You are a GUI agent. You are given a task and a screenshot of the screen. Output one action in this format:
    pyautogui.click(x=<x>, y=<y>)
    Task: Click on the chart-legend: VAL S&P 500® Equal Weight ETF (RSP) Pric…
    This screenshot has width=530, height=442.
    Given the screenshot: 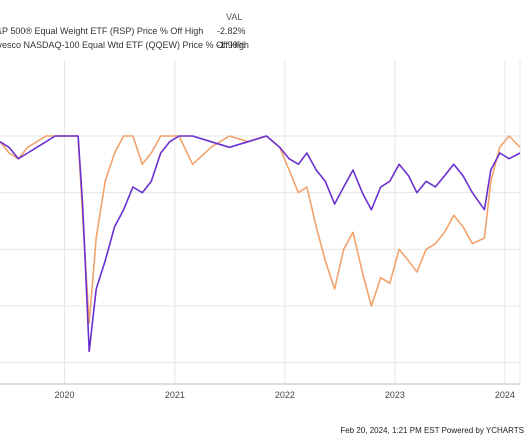 What is the action you would take?
    pyautogui.click(x=265, y=30)
    